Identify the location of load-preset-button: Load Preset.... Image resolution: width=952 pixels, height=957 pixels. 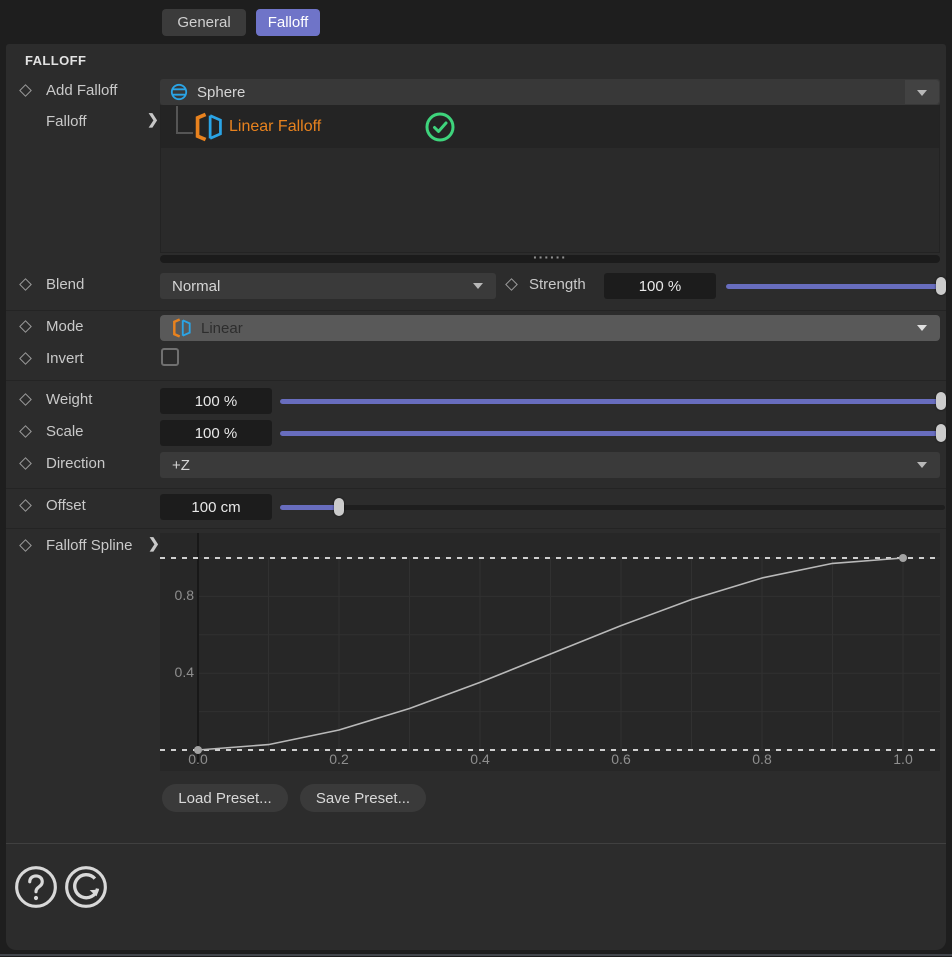
(225, 798).